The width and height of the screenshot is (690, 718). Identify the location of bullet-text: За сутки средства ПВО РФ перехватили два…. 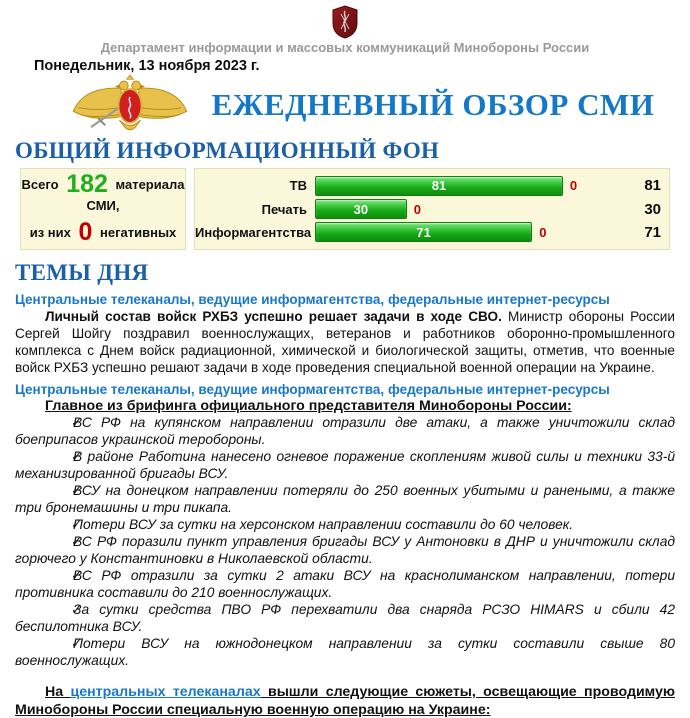
(345, 618).